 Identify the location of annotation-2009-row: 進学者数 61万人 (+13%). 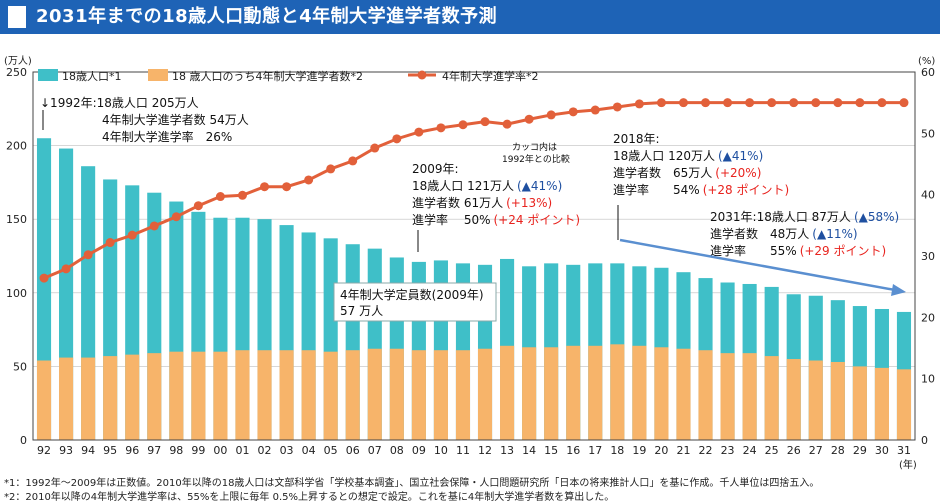
(482, 202).